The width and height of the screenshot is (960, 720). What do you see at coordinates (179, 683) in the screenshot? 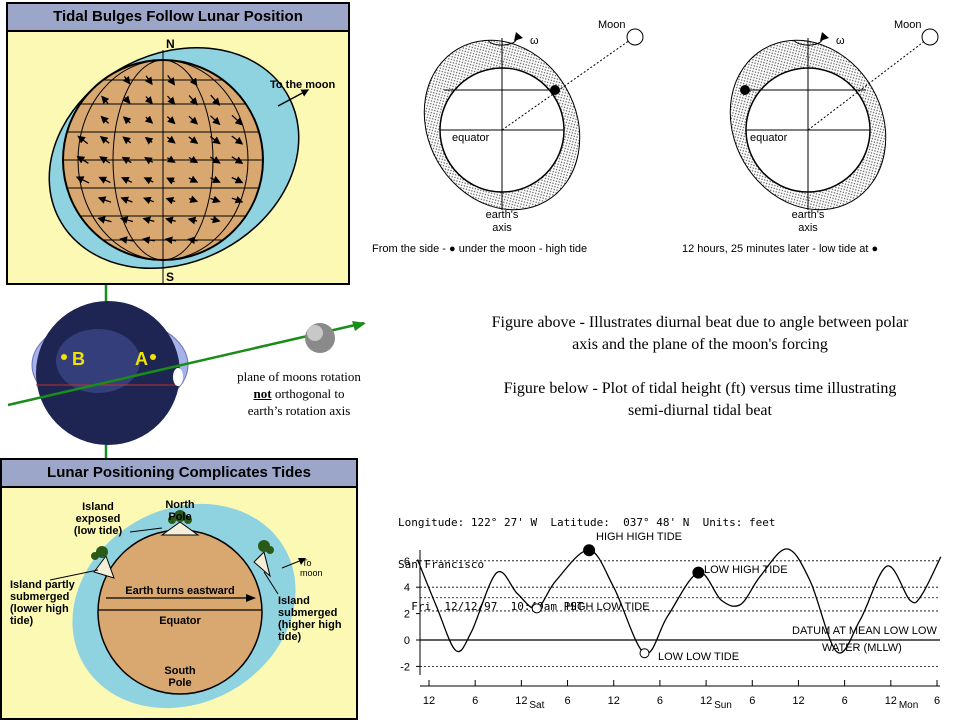
I see `south-pole-line2: Pole` at bounding box center [179, 683].